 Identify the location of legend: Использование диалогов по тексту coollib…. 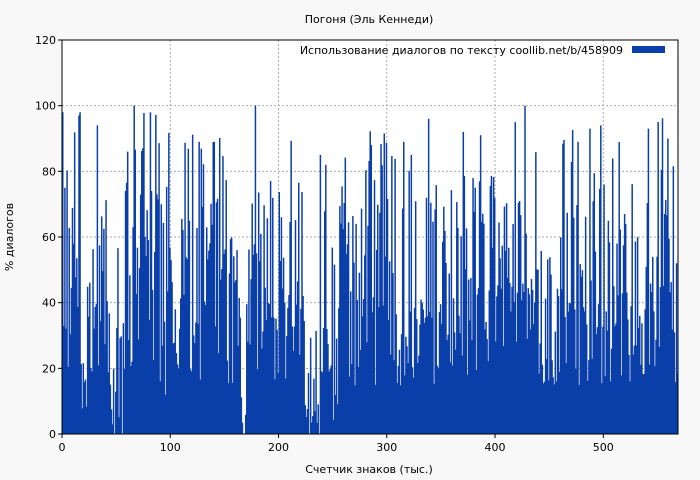
(482, 50).